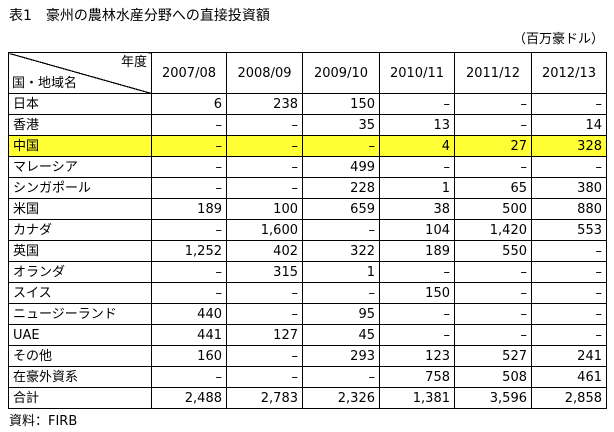 The height and width of the screenshot is (432, 614). I want to click on value-cell: 127, so click(264, 335).